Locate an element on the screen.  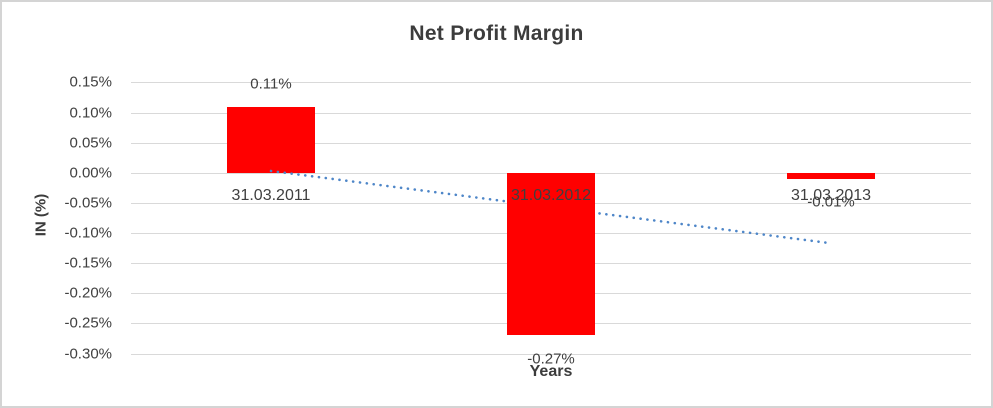
category-label: 31.03.2012 is located at coordinates (551, 195).